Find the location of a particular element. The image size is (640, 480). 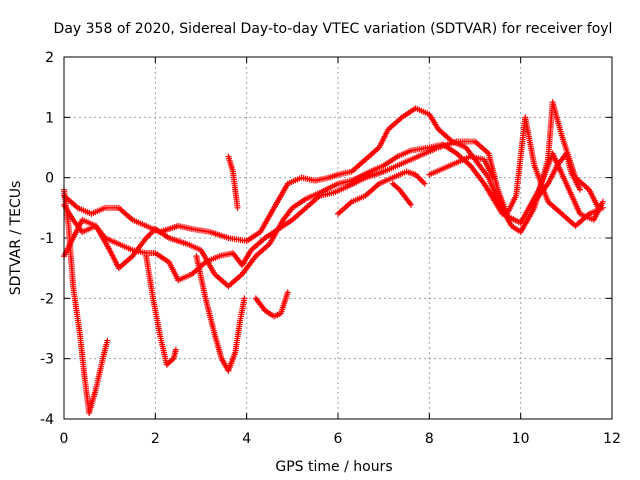

y-tick-label: -3 is located at coordinates (47, 360).